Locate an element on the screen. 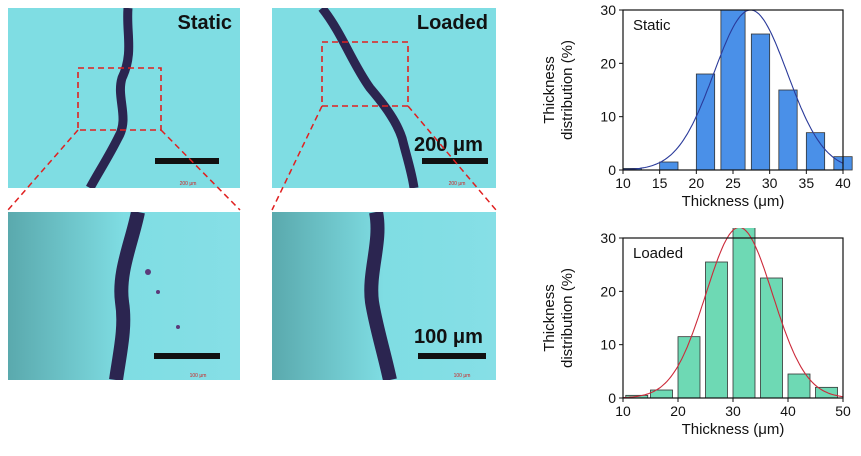 The height and width of the screenshot is (456, 861). zoom-connectors is located at coordinates (252, 158).